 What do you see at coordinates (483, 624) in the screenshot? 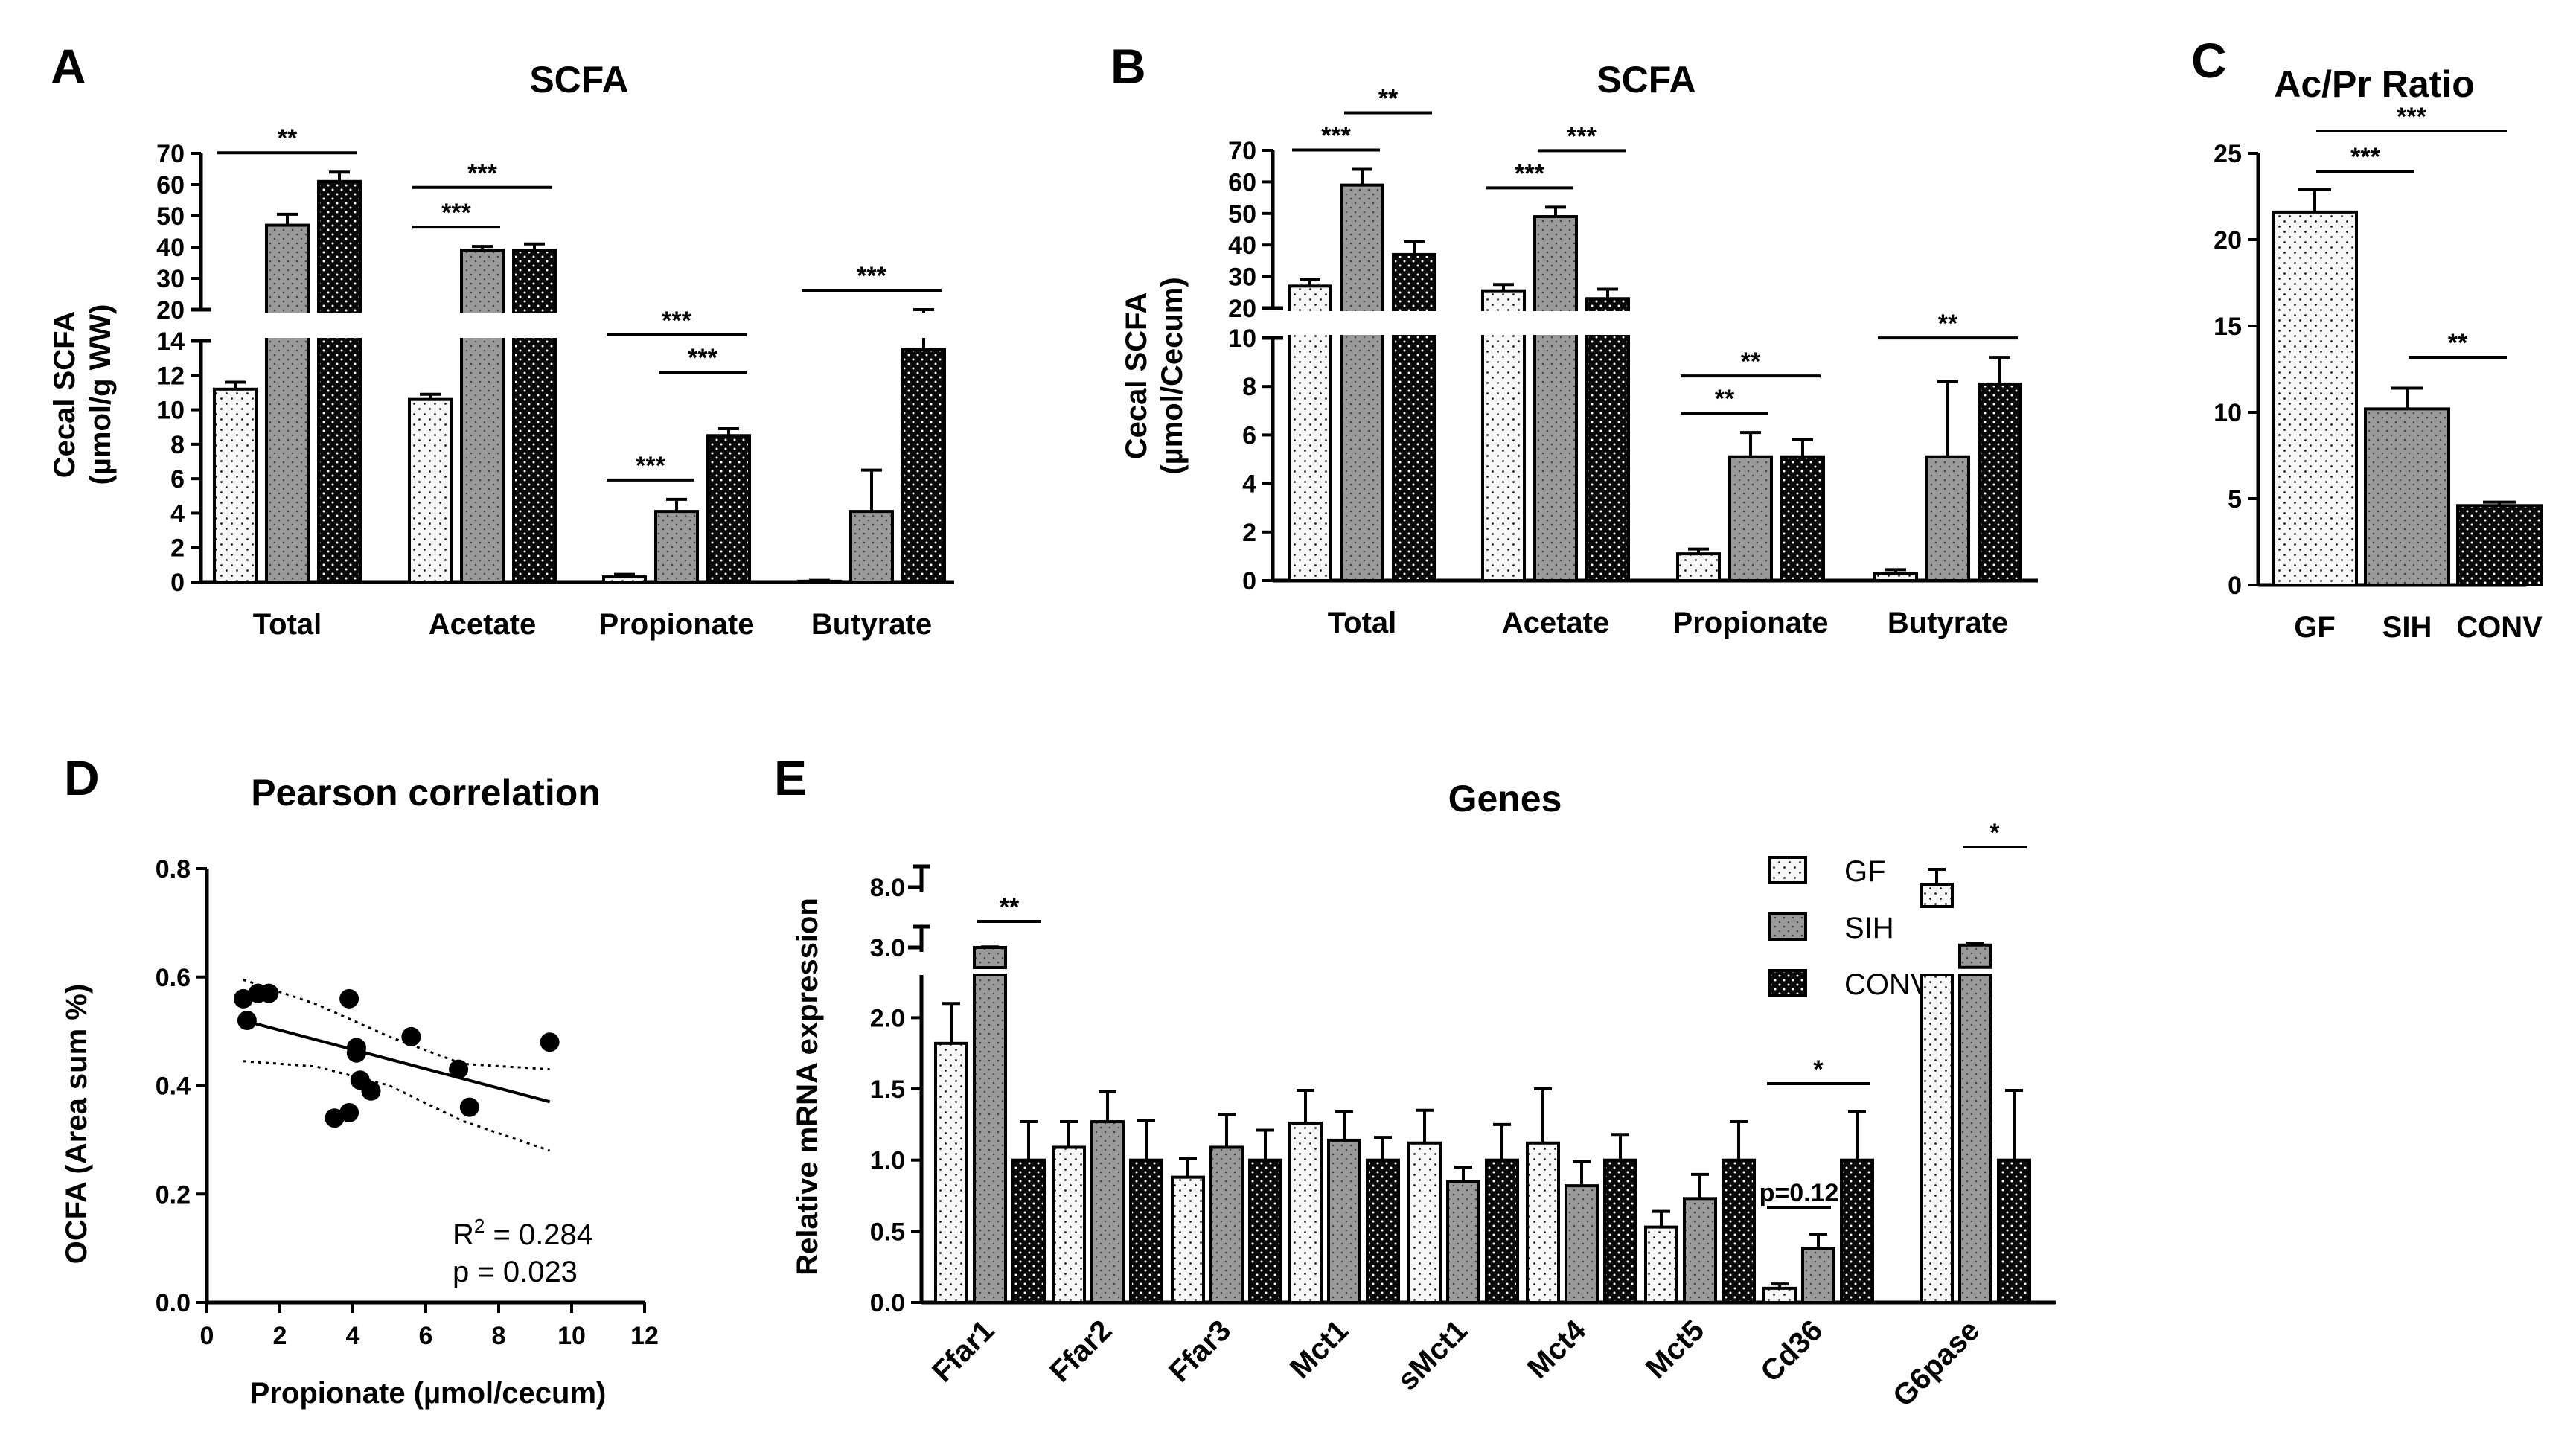
I see `panel-a-category-label: Acetate` at bounding box center [483, 624].